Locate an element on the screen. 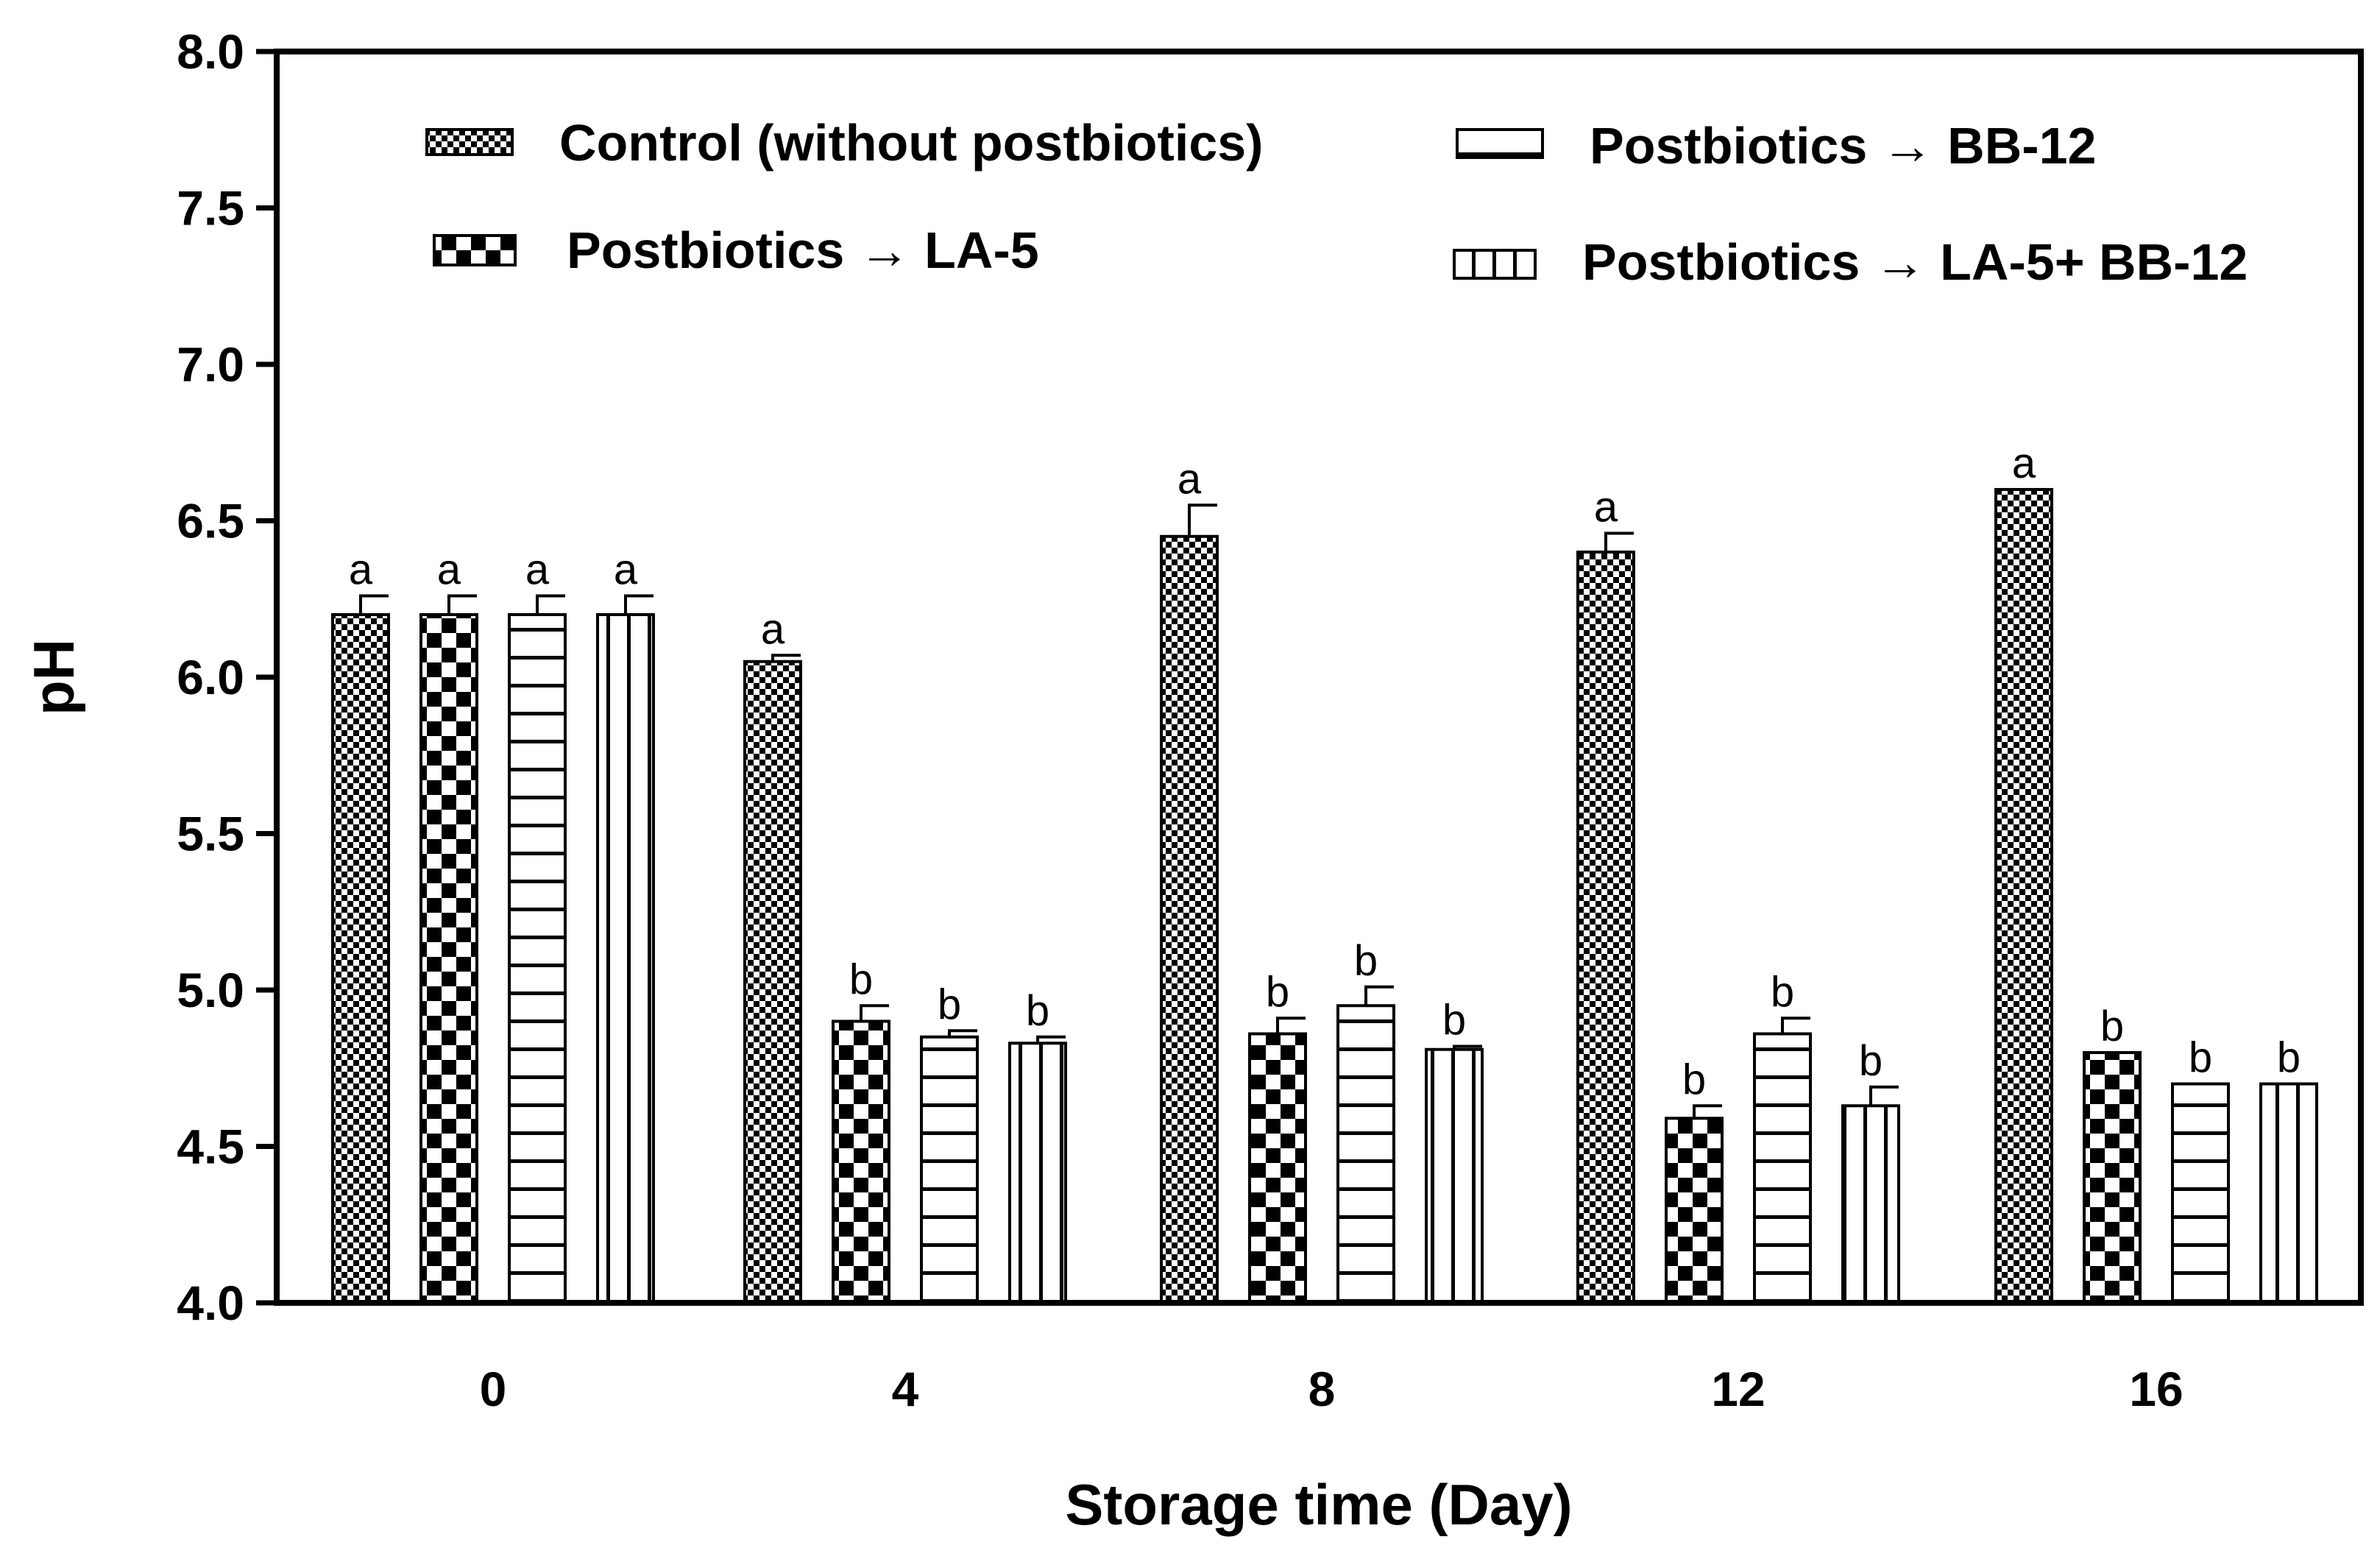 The height and width of the screenshot is (1559, 2380). x-tick-label: 8 is located at coordinates (1322, 1389).